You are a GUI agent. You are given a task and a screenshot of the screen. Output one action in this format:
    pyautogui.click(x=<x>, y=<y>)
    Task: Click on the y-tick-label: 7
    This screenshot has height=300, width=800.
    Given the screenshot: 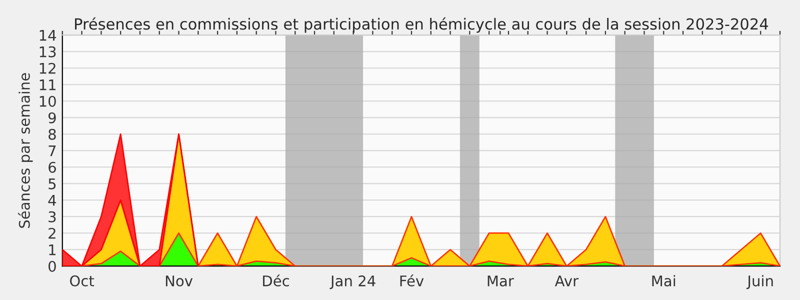 What is the action you would take?
    pyautogui.click(x=52, y=151)
    